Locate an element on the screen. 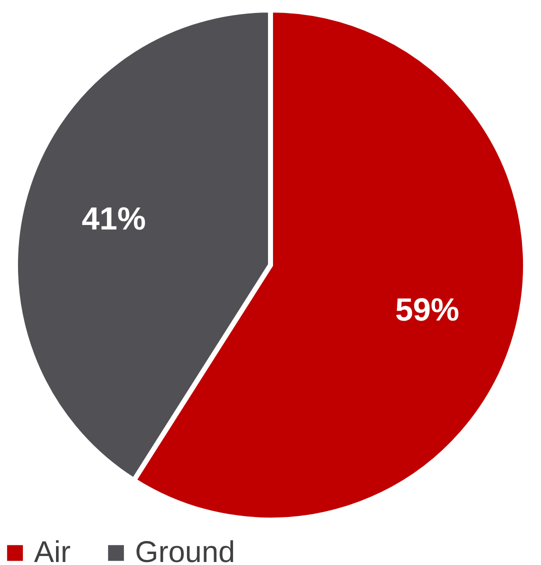 This screenshot has width=541, height=565. legend-label: Ground is located at coordinates (185, 550).